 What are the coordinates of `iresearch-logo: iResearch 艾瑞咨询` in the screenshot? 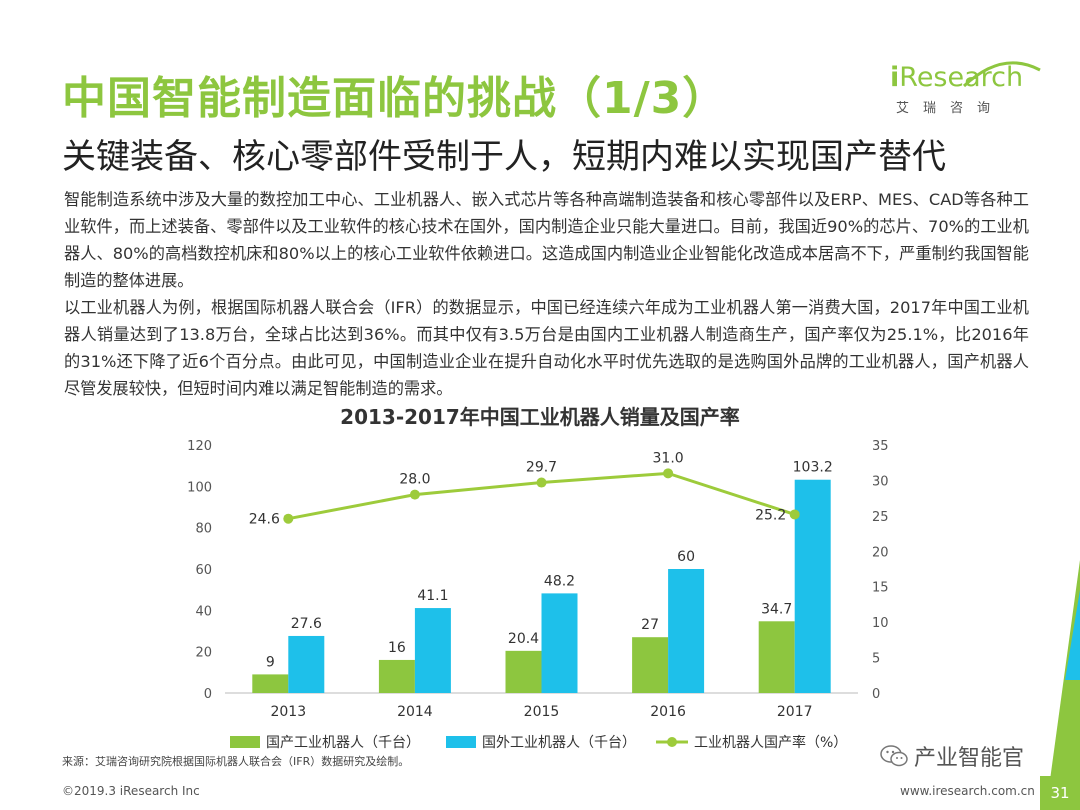 It's located at (965, 88).